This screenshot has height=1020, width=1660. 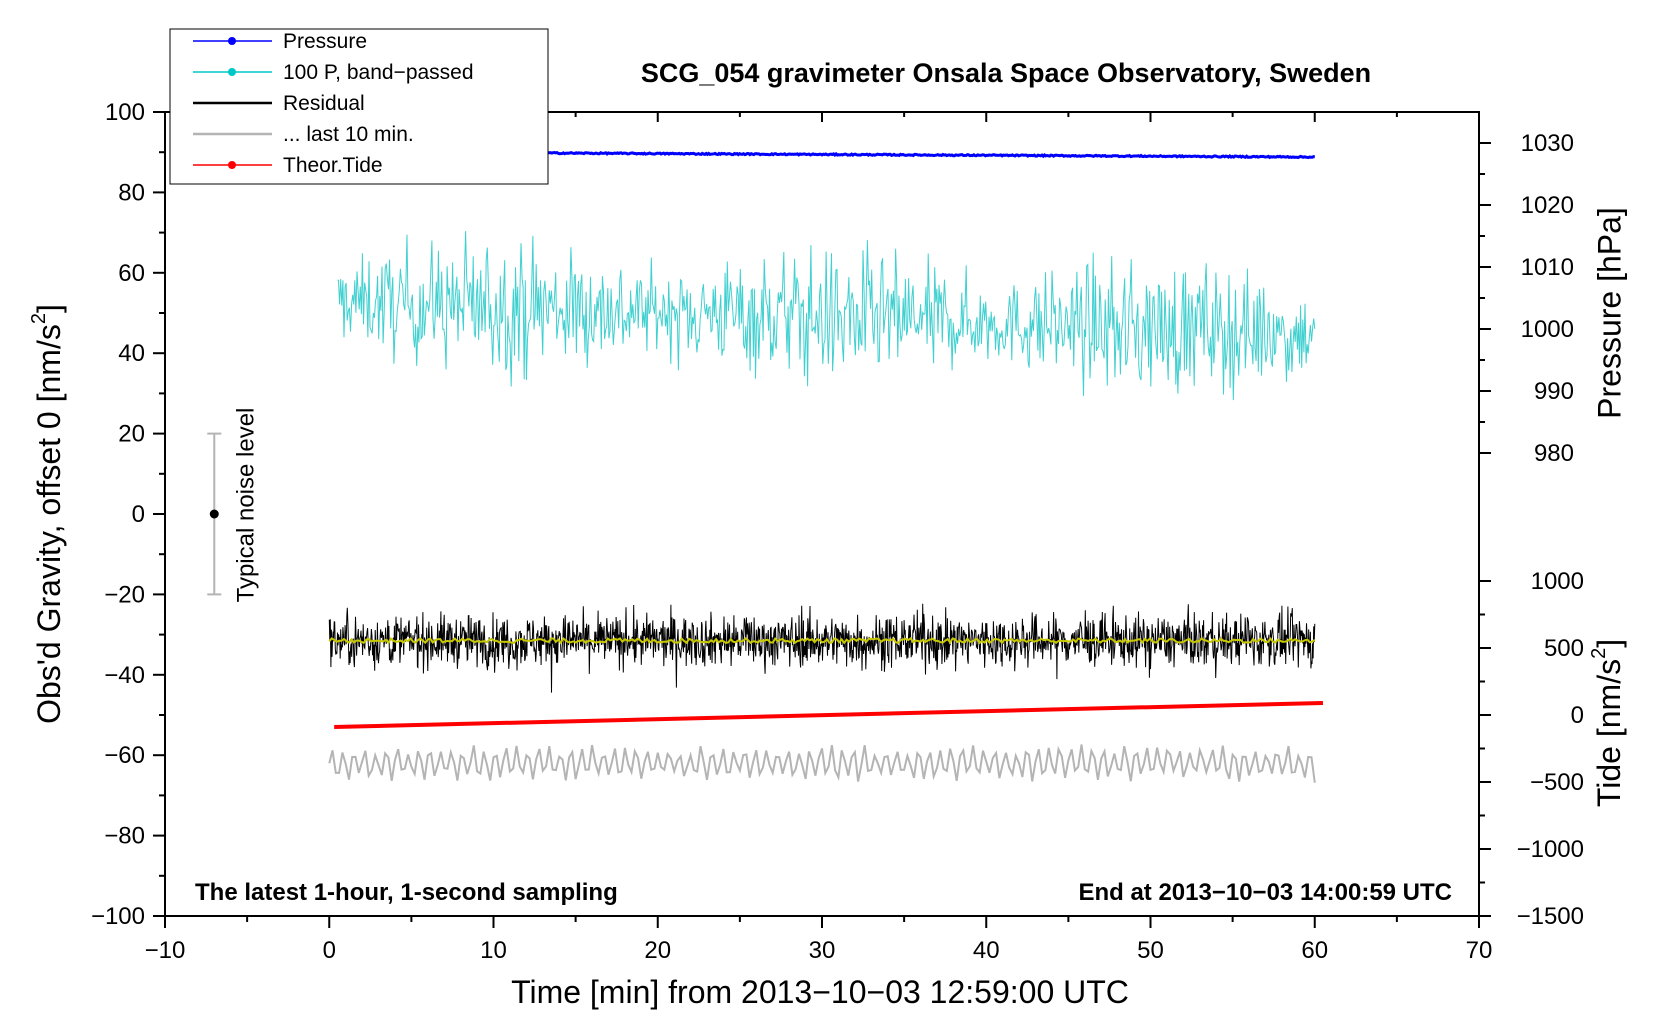 I want to click on legend-label: Residual, so click(x=324, y=103).